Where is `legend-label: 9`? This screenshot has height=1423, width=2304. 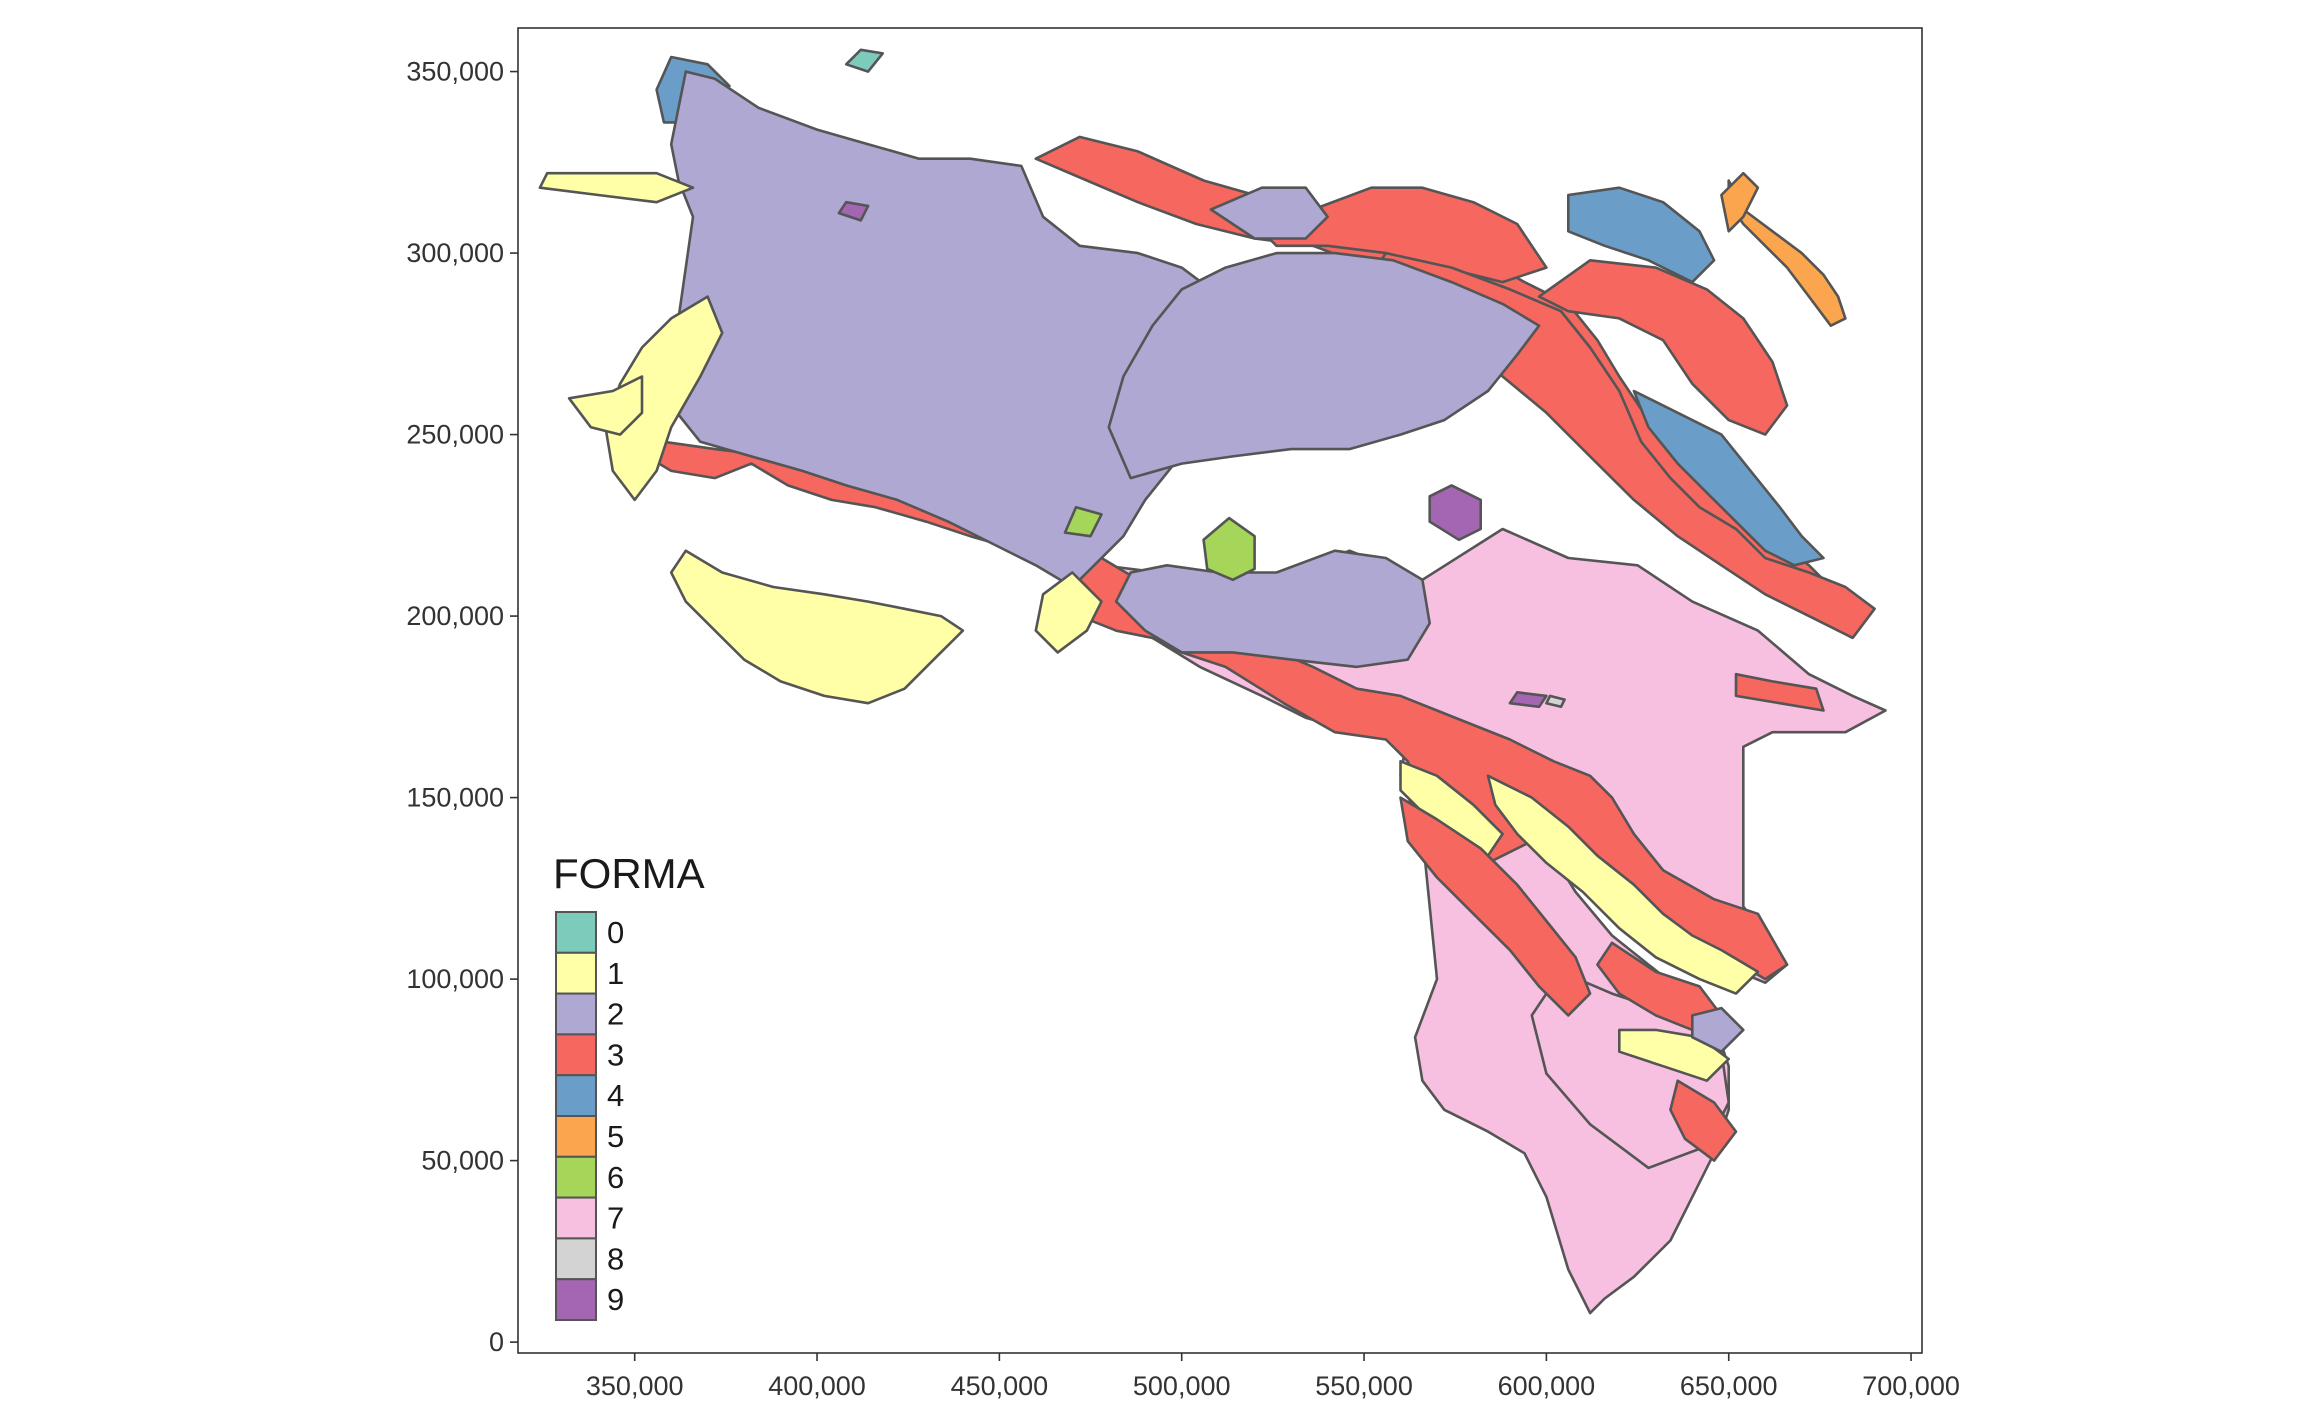 legend-label: 9 is located at coordinates (615, 1299).